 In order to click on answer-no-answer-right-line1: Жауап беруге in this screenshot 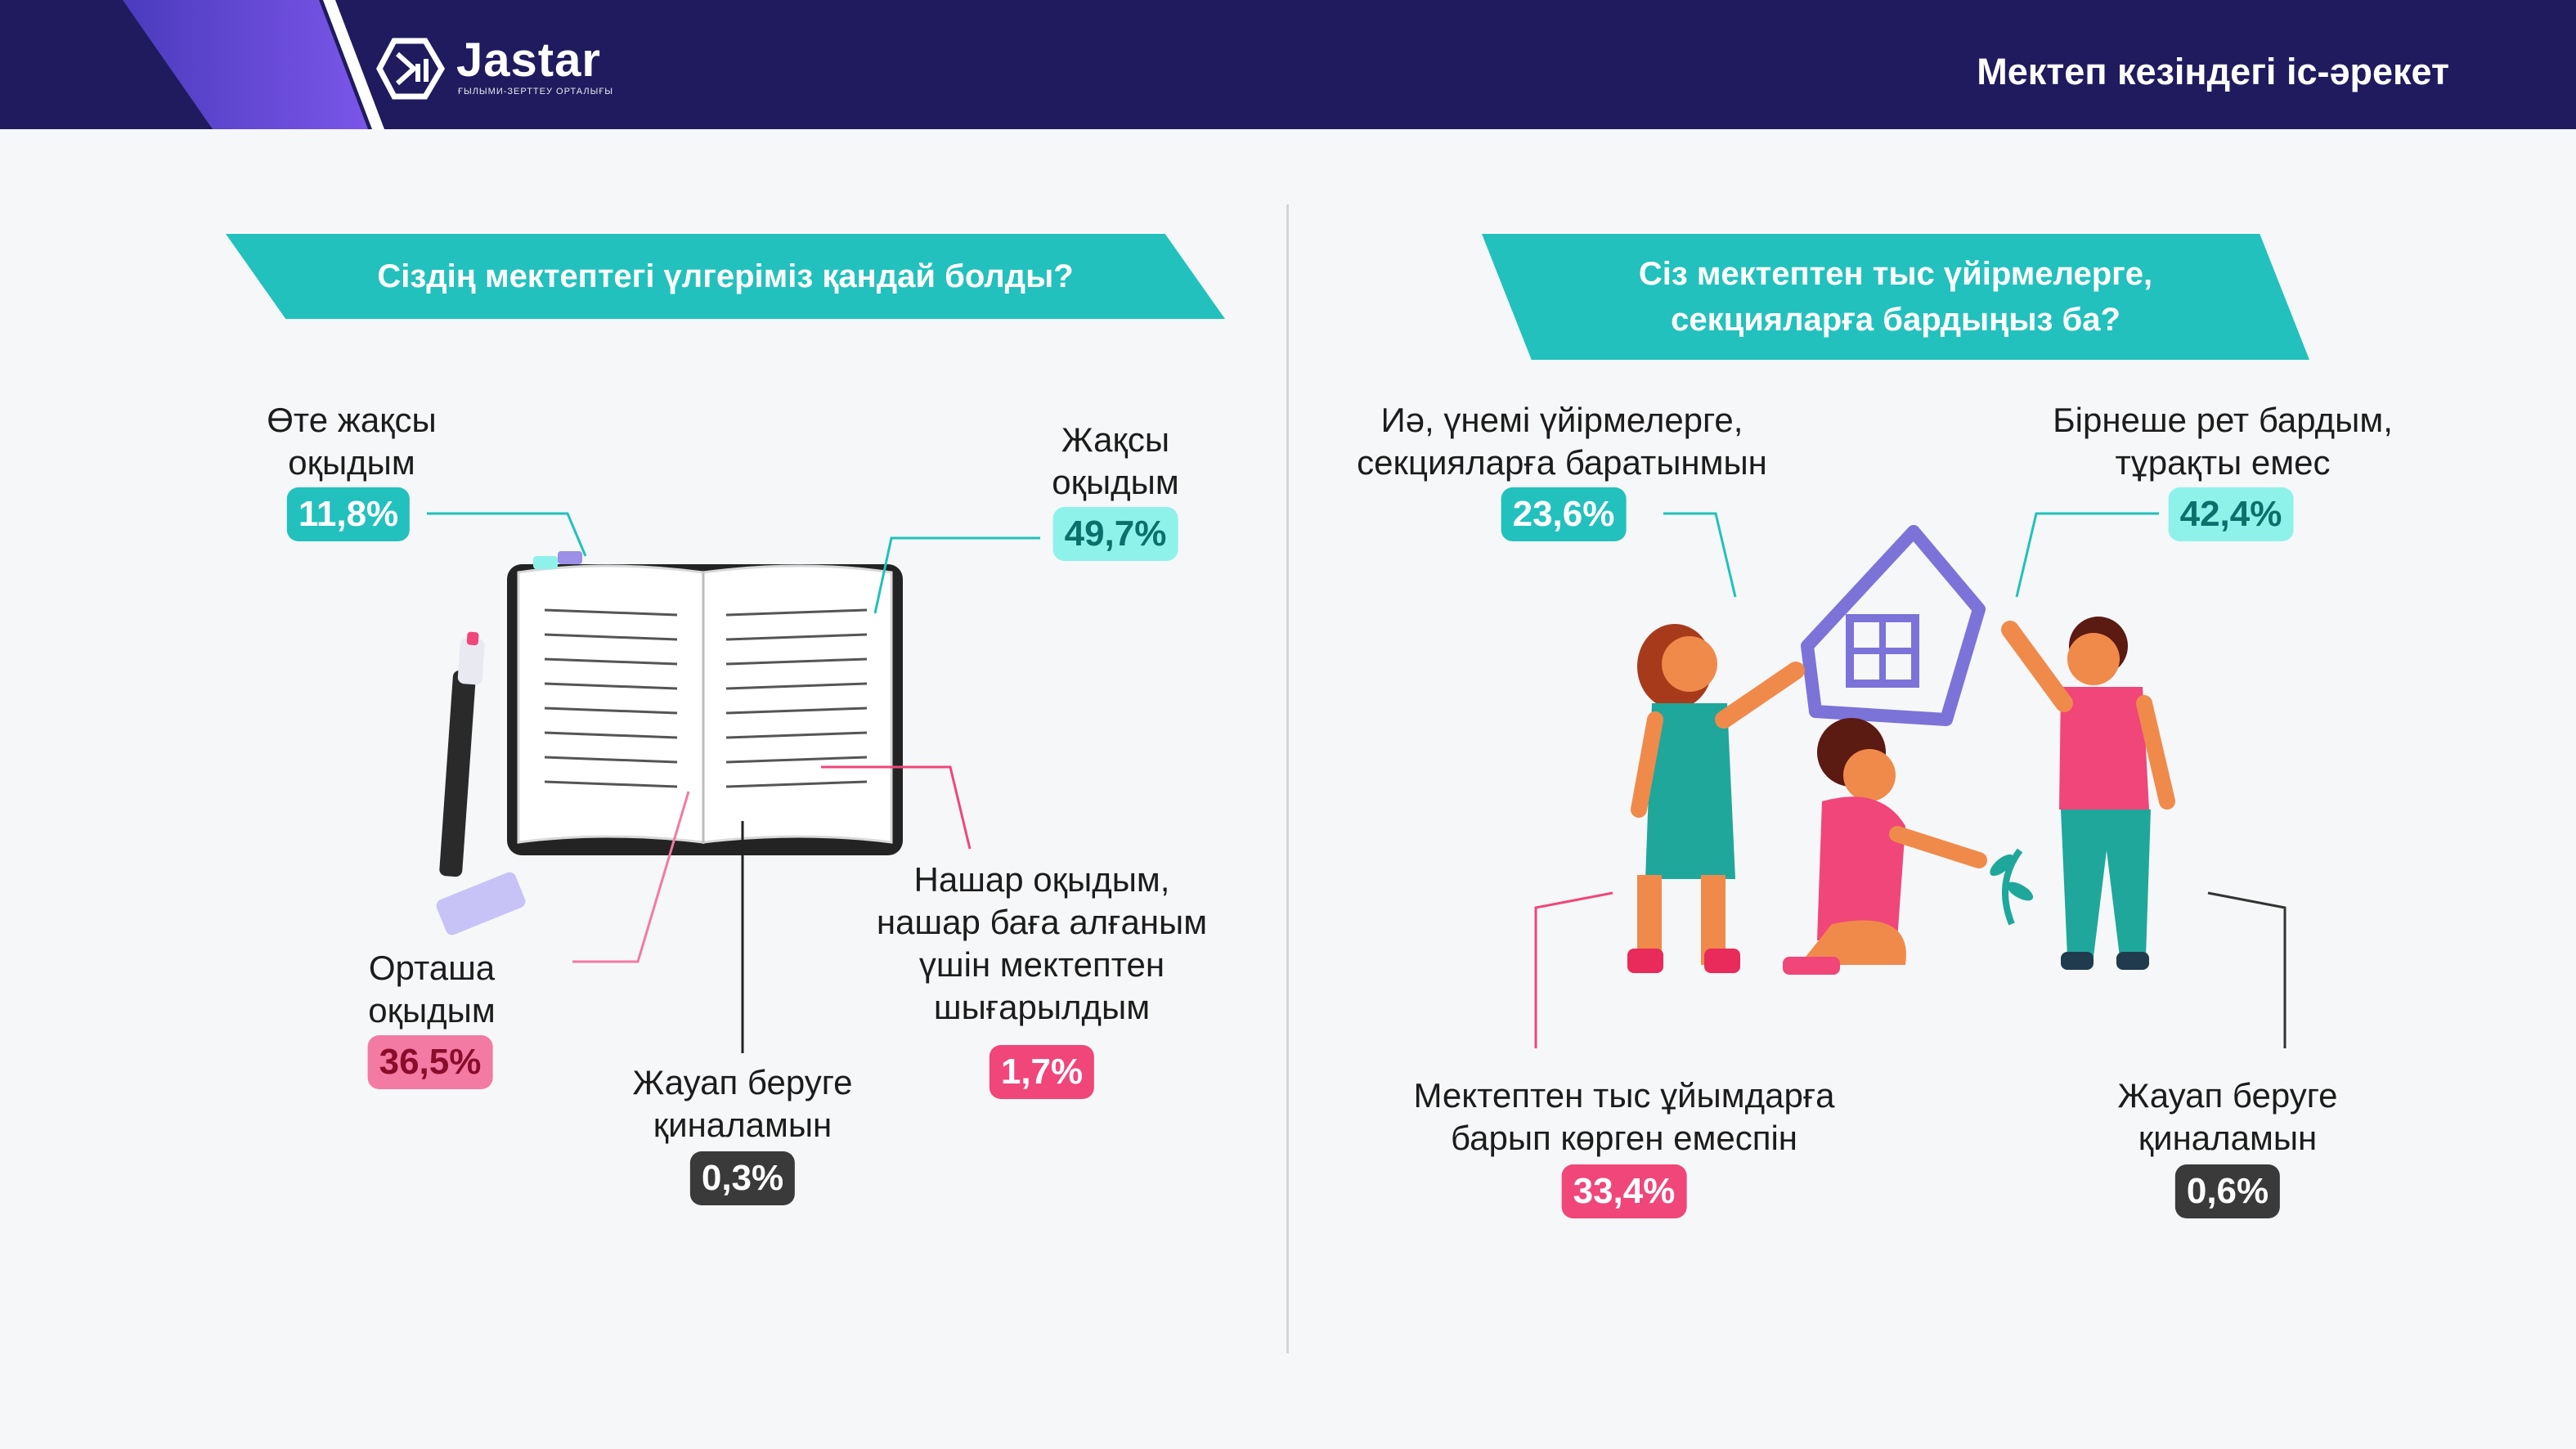, I will do `click(2227, 1095)`.